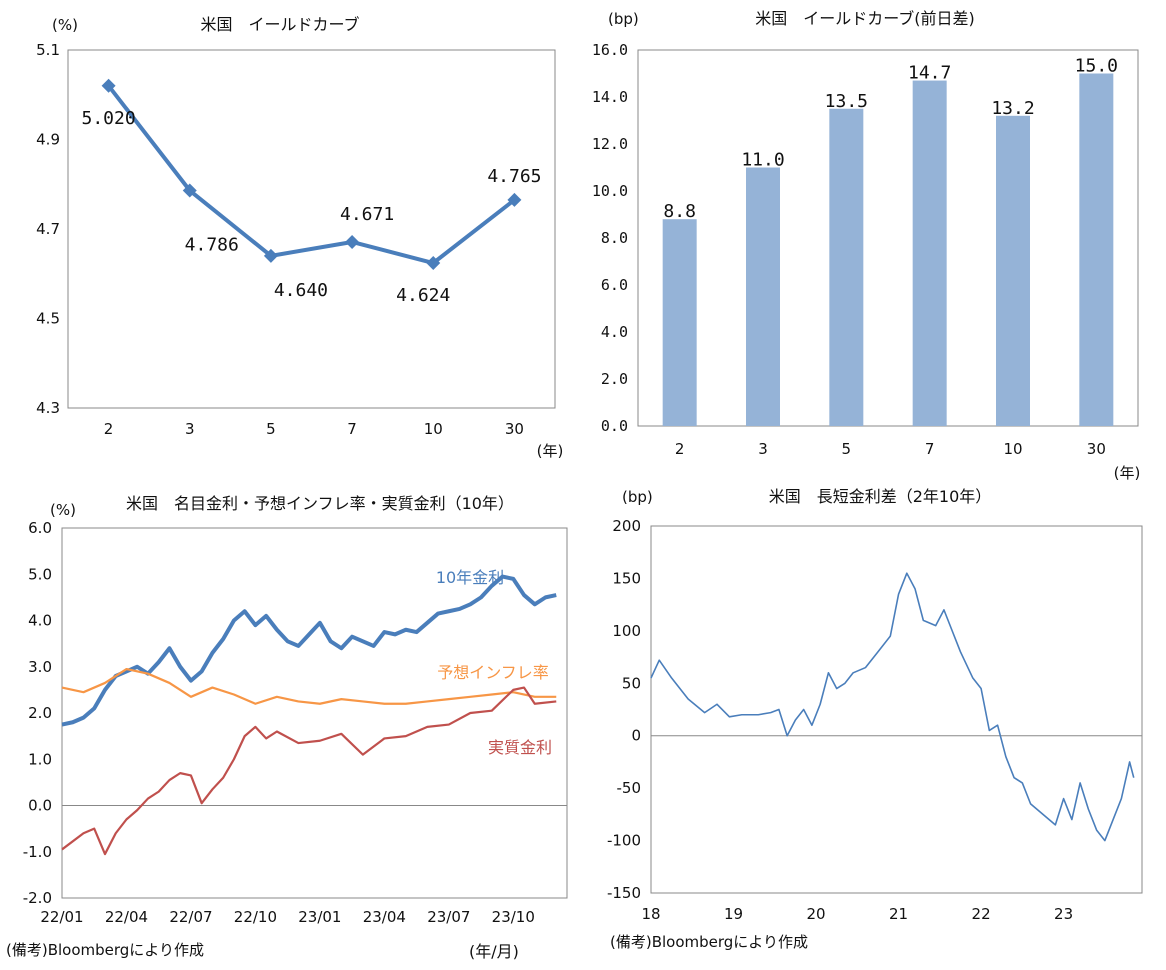 Image resolution: width=1166 pixels, height=970 pixels. Describe the element at coordinates (610, 191) in the screenshot. I see `y-tick-label: 10.0` at that location.